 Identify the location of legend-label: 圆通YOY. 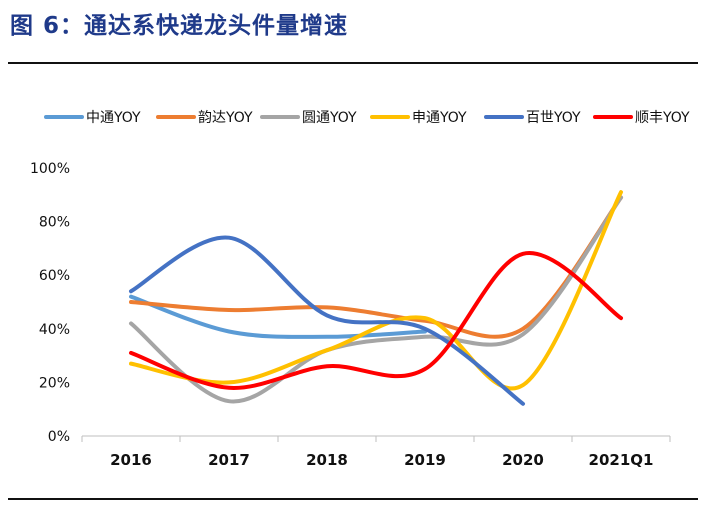
(329, 118).